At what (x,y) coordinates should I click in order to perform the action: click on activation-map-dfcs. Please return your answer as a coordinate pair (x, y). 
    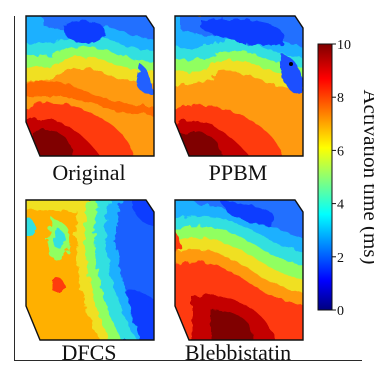
    Looking at the image, I should click on (90, 270).